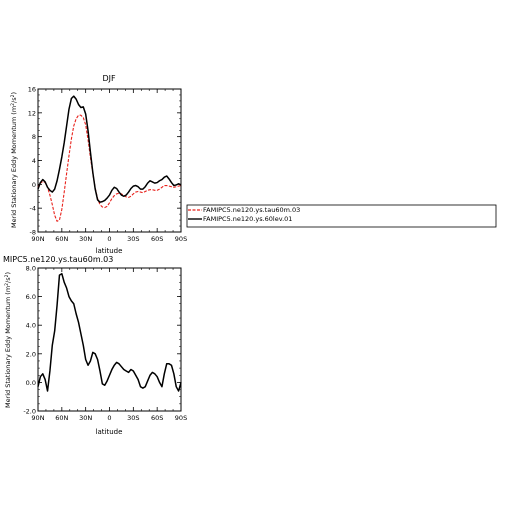  I want to click on bottom-x-tick-label: 60S, so click(157, 418).